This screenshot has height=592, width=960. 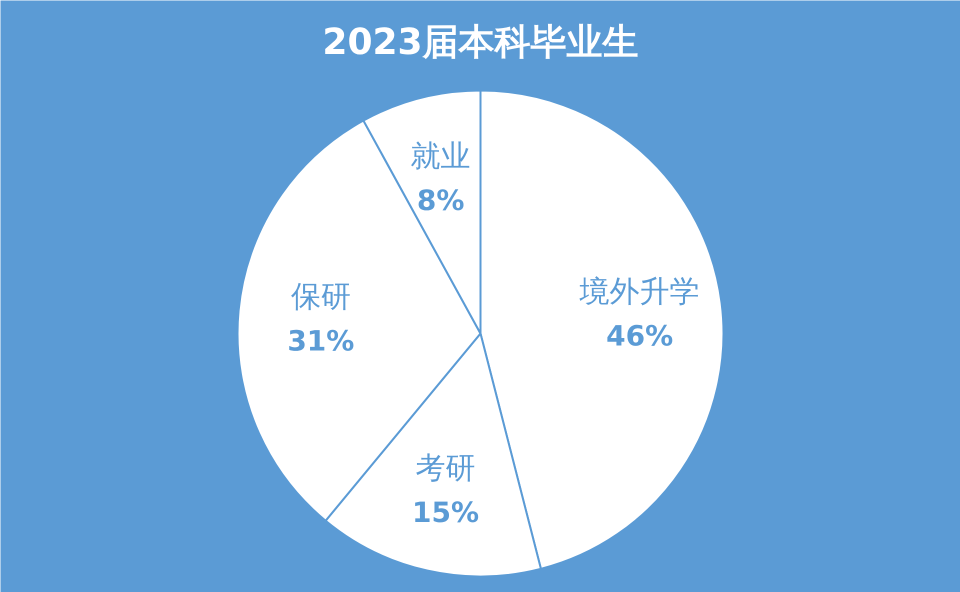 What do you see at coordinates (440, 201) in the screenshot?
I see `data-label: 8%` at bounding box center [440, 201].